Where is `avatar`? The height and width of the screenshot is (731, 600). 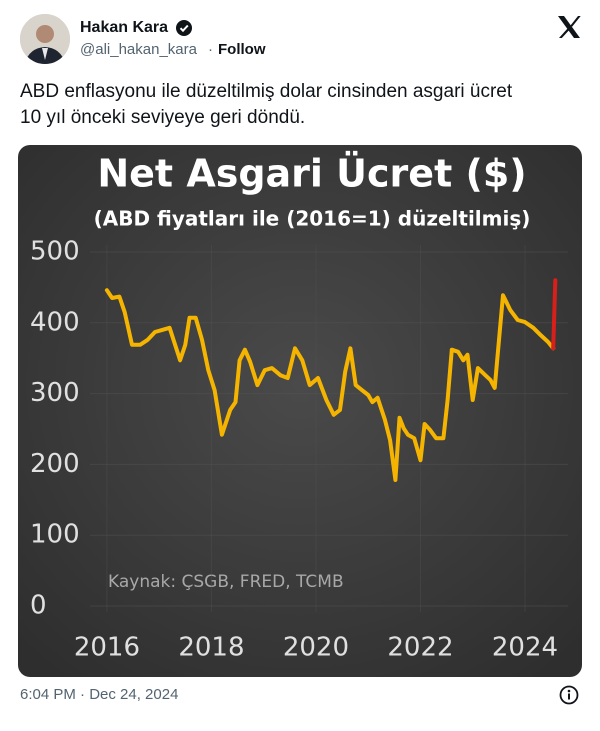
avatar is located at coordinates (45, 40).